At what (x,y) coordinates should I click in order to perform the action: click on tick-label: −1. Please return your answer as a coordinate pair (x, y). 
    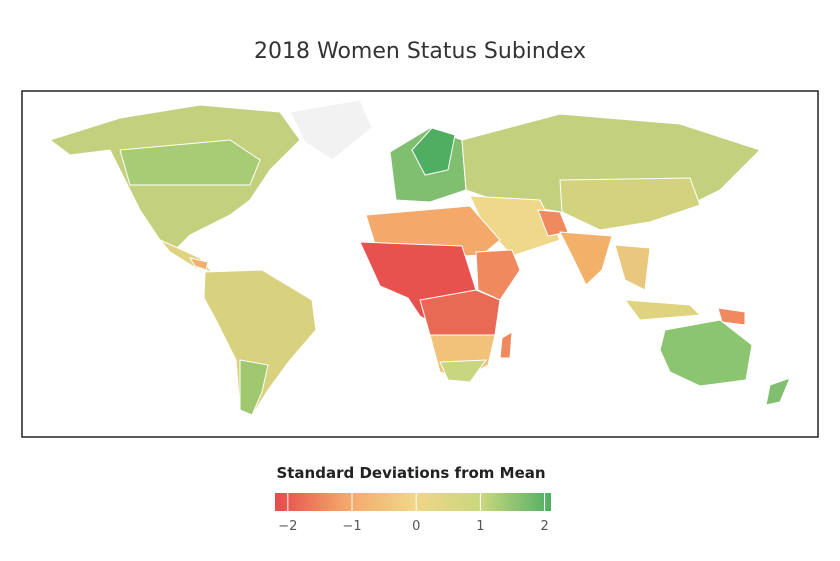
    Looking at the image, I should click on (351, 526).